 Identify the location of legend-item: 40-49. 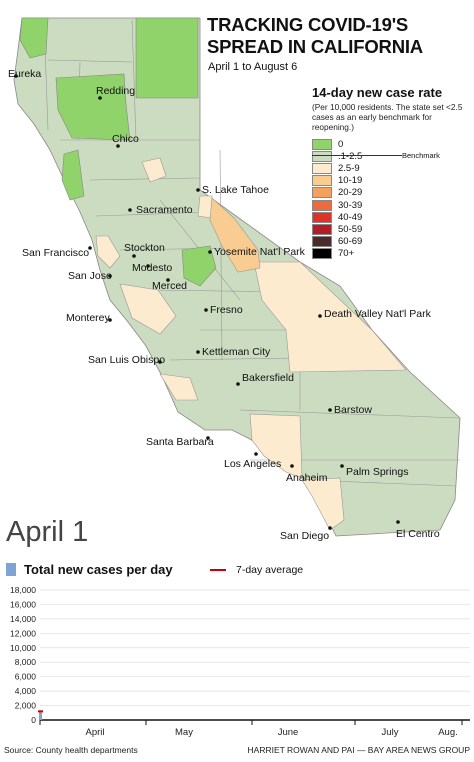
(392, 217).